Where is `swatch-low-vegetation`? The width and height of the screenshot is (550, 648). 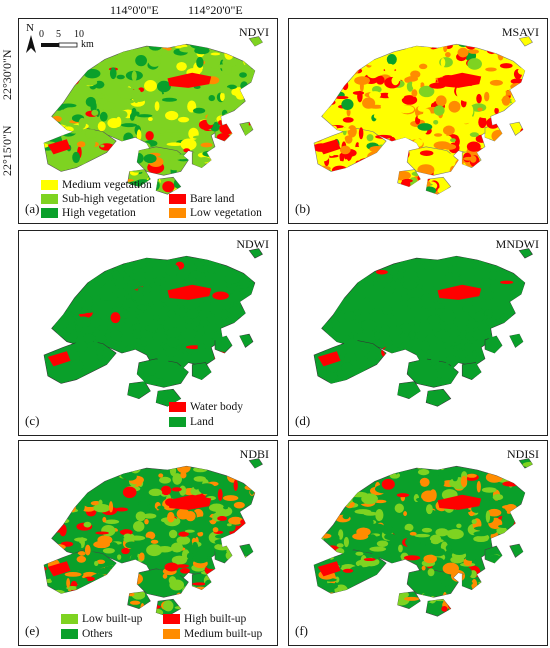 swatch-low-vegetation is located at coordinates (177, 213).